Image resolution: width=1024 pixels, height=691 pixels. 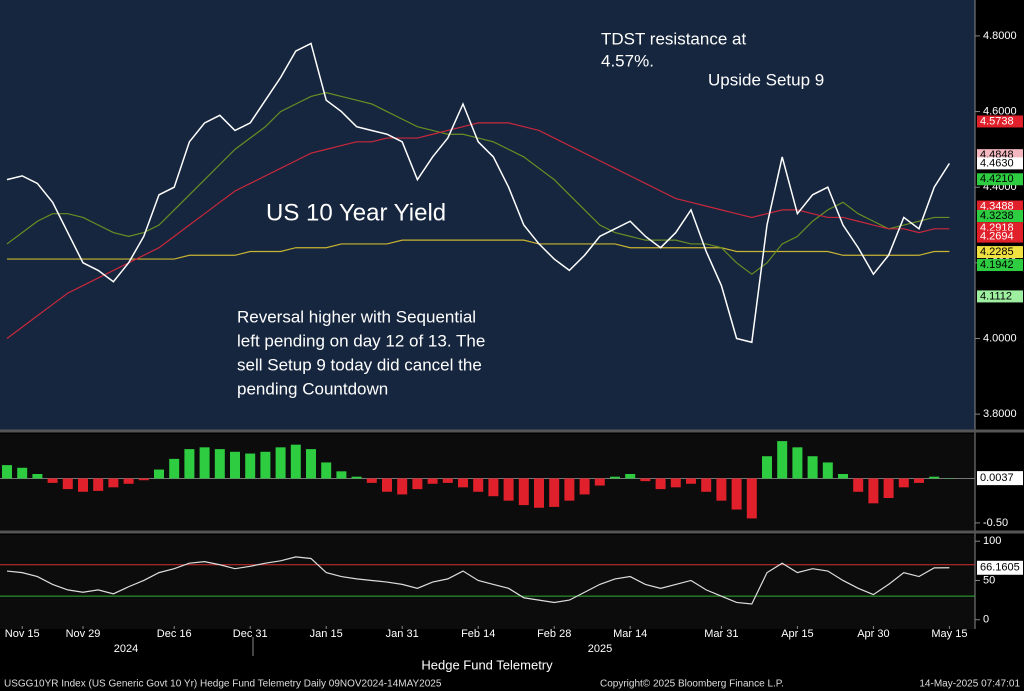 What do you see at coordinates (997, 163) in the screenshot?
I see `price-tag-label: 4.4630` at bounding box center [997, 163].